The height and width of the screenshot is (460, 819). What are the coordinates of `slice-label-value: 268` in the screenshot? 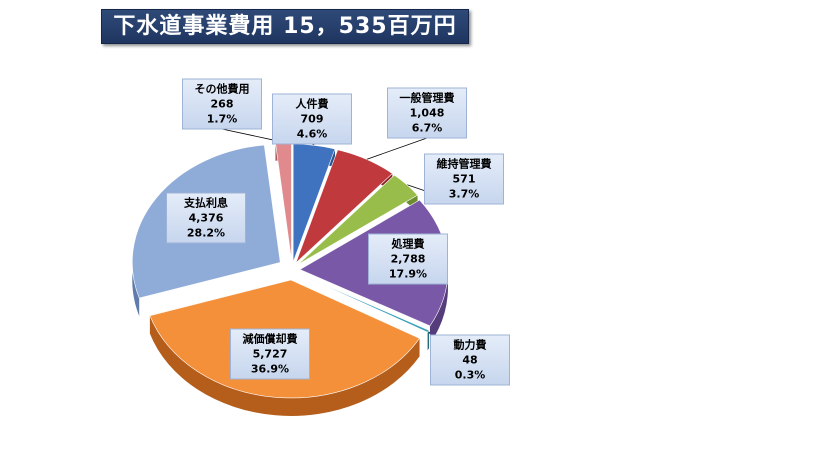 It's located at (222, 104).